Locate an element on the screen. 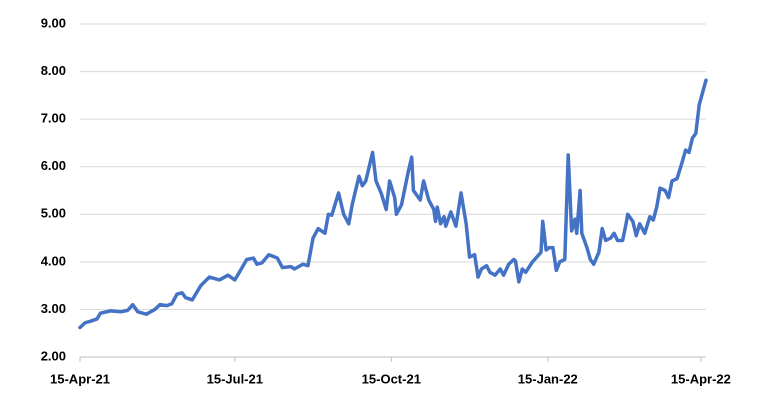 The width and height of the screenshot is (763, 409). x-tick-label: 15-Apr-22 is located at coordinates (701, 378).